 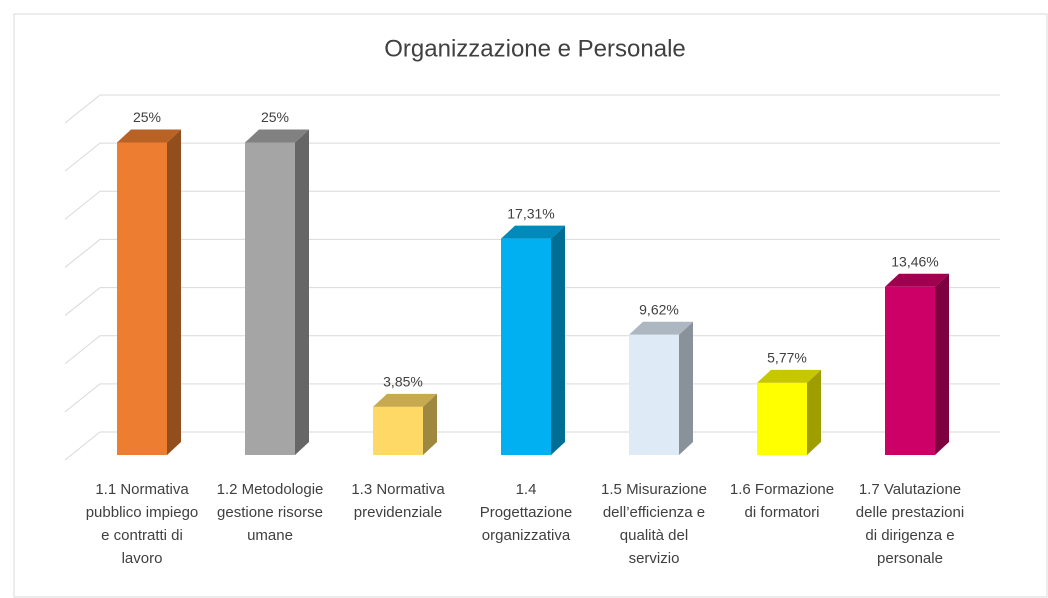 I want to click on data-label: 9,62%, so click(x=659, y=309).